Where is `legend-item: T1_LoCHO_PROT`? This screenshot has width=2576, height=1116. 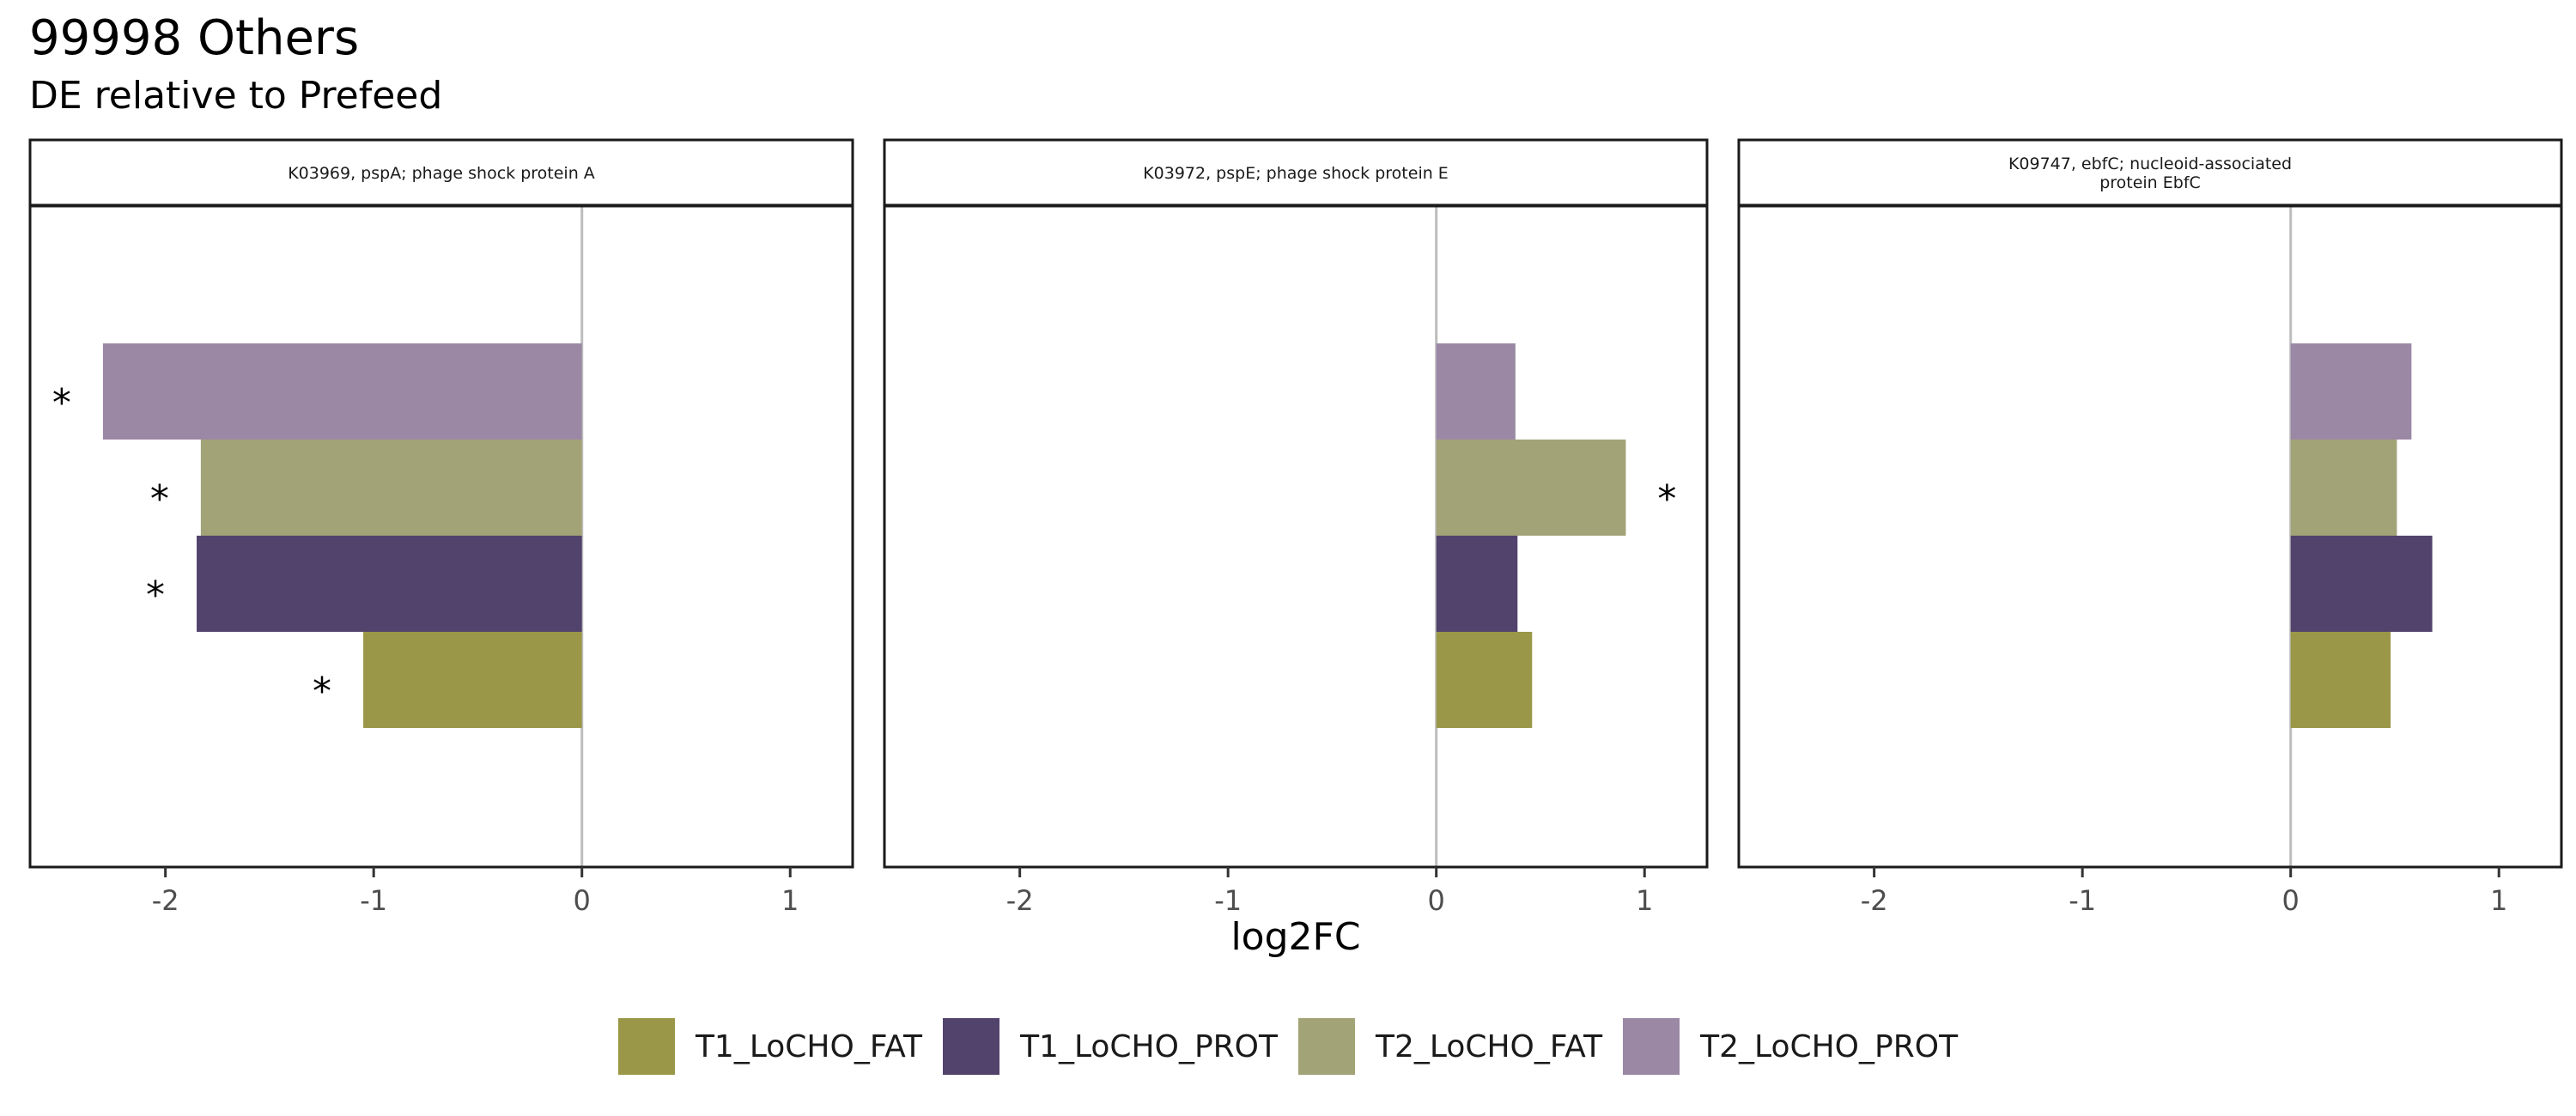 legend-item: T1_LoCHO_PROT is located at coordinates (1111, 1046).